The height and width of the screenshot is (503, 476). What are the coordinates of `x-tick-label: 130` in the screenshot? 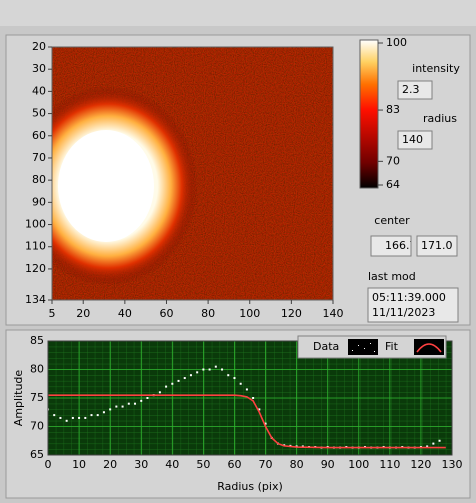 It's located at (452, 464).